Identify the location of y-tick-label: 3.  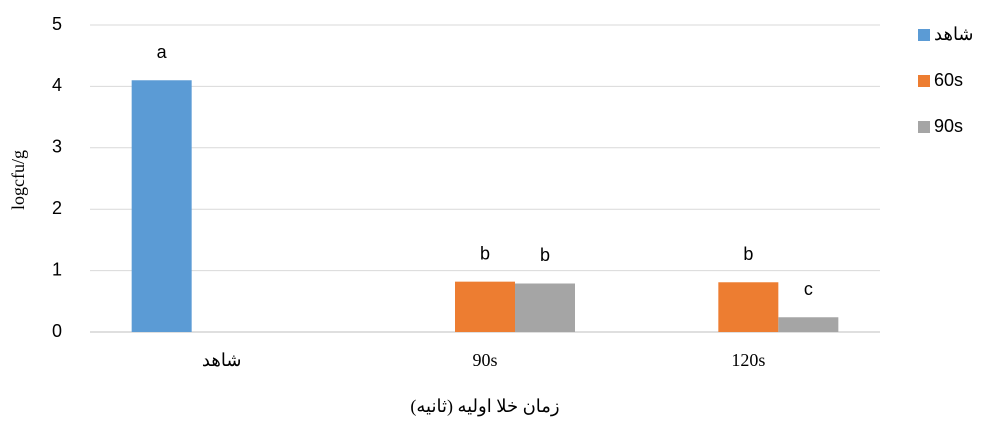
(57, 147).